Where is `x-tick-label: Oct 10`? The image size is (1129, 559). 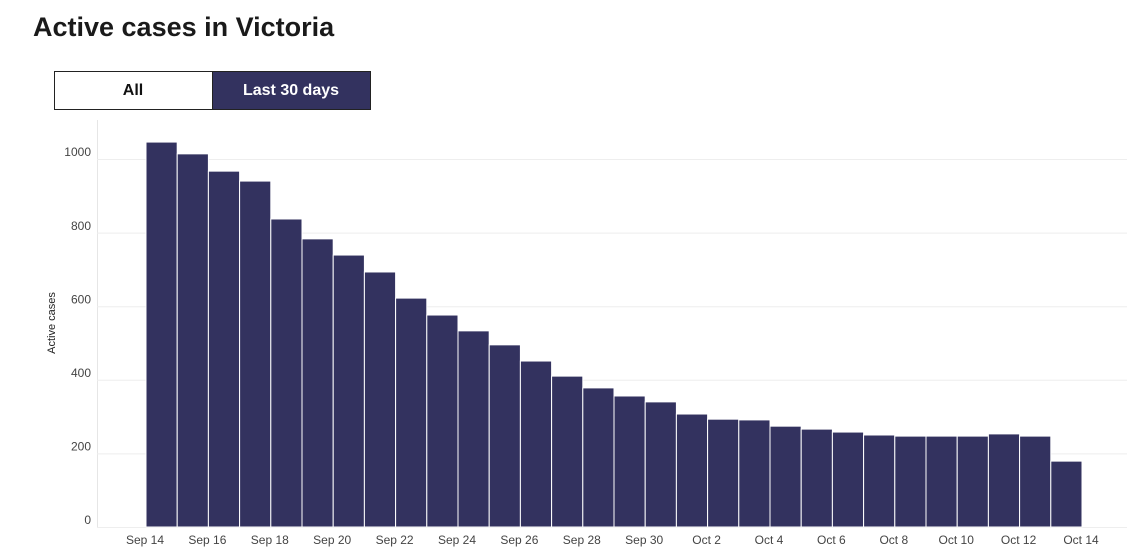 x-tick-label: Oct 10 is located at coordinates (957, 540).